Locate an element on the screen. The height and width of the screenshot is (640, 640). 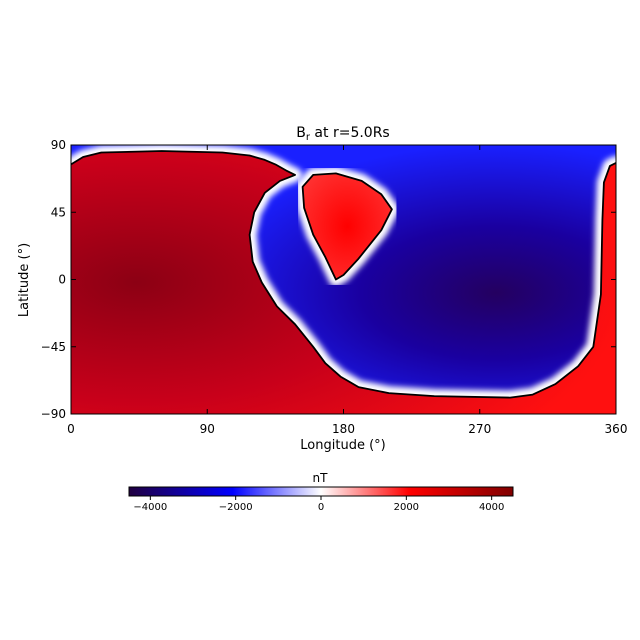
colorbar-ticks: −4000 −2000 0 2000 4000 is located at coordinates (318, 504).